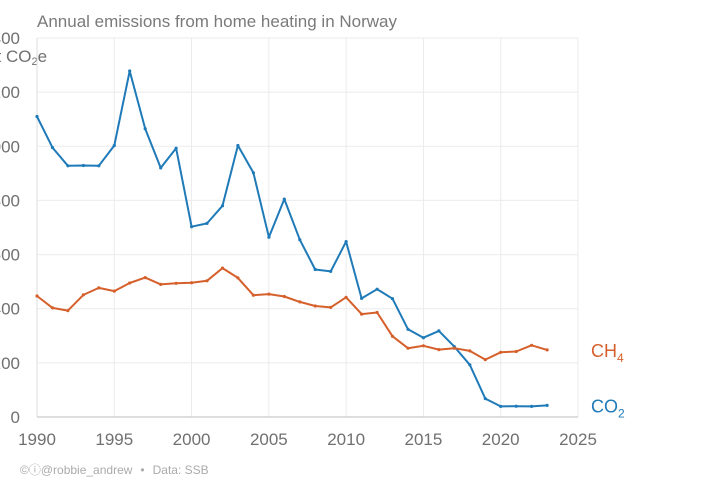 This screenshot has width=720, height=480. I want to click on x-tick-label: 2010, so click(346, 439).